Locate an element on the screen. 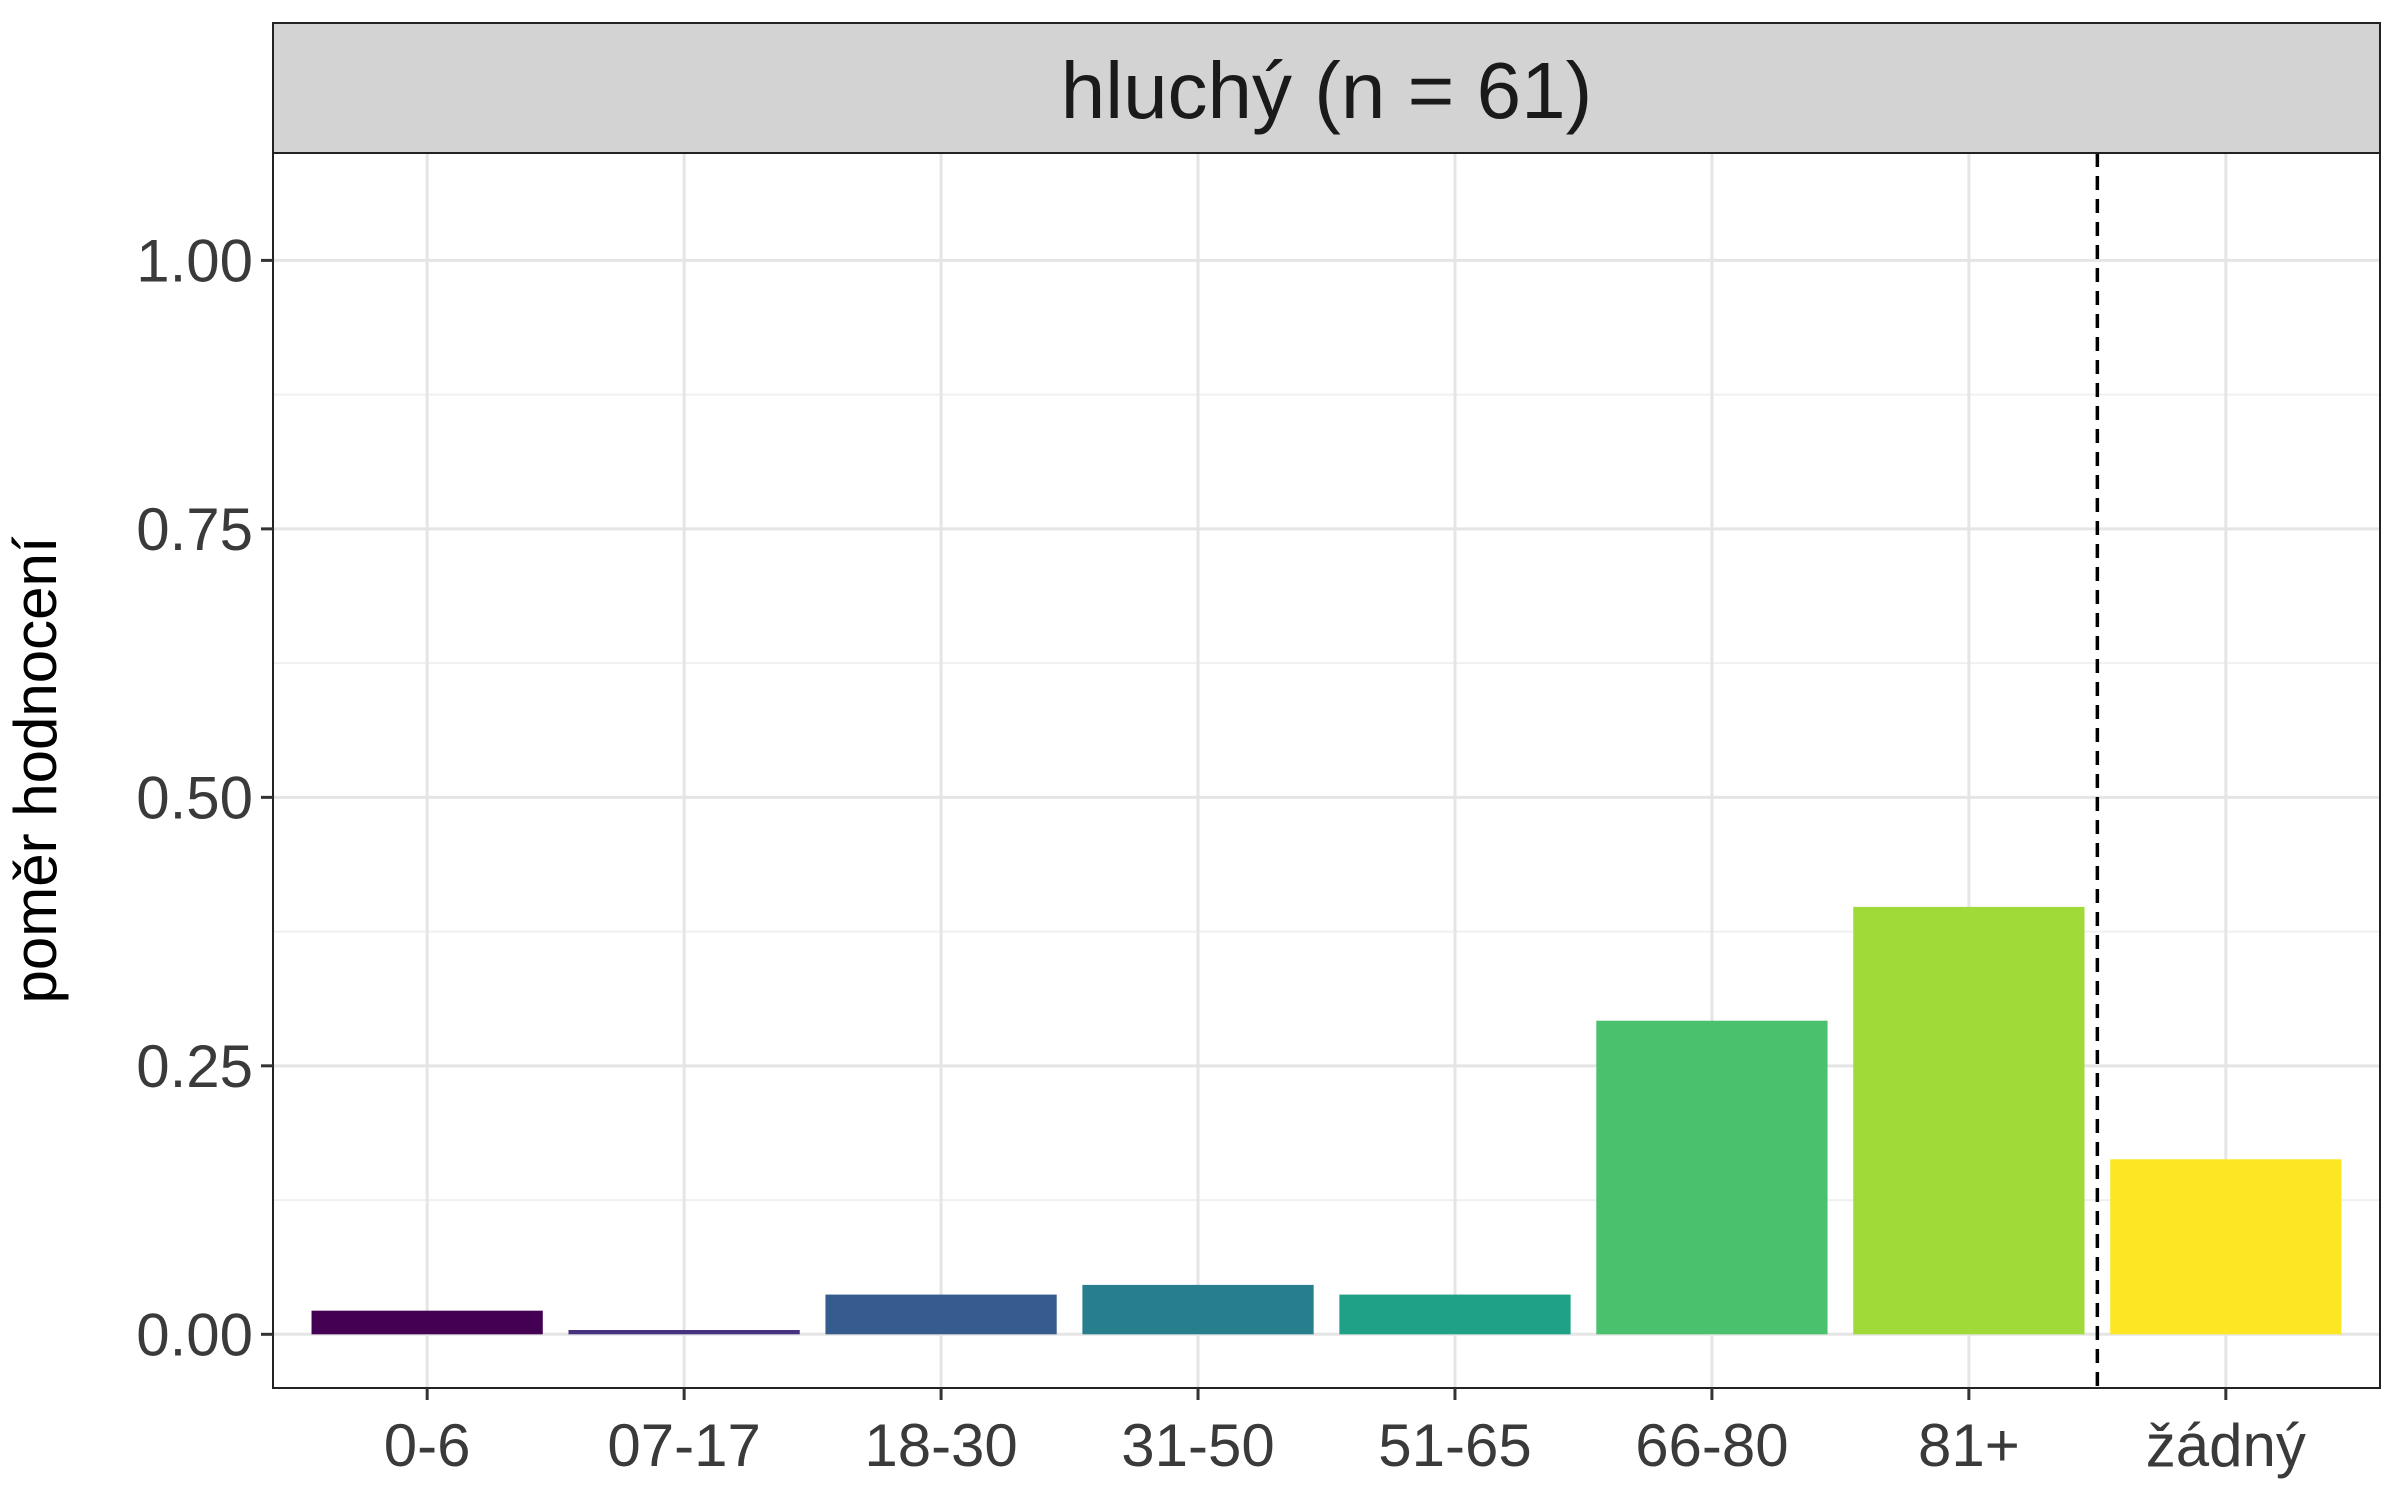 Image resolution: width=2400 pixels, height=1500 pixels. y-tick-label: 0.00 is located at coordinates (194, 1334).